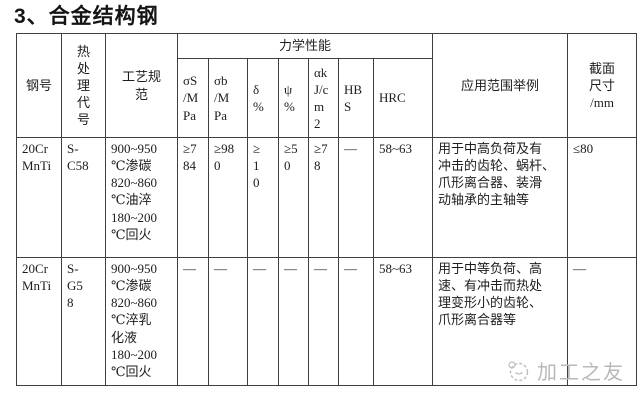 The width and height of the screenshot is (642, 400). What do you see at coordinates (228, 197) in the screenshot?
I see `cell-sigma-b: ≥98 0` at bounding box center [228, 197].